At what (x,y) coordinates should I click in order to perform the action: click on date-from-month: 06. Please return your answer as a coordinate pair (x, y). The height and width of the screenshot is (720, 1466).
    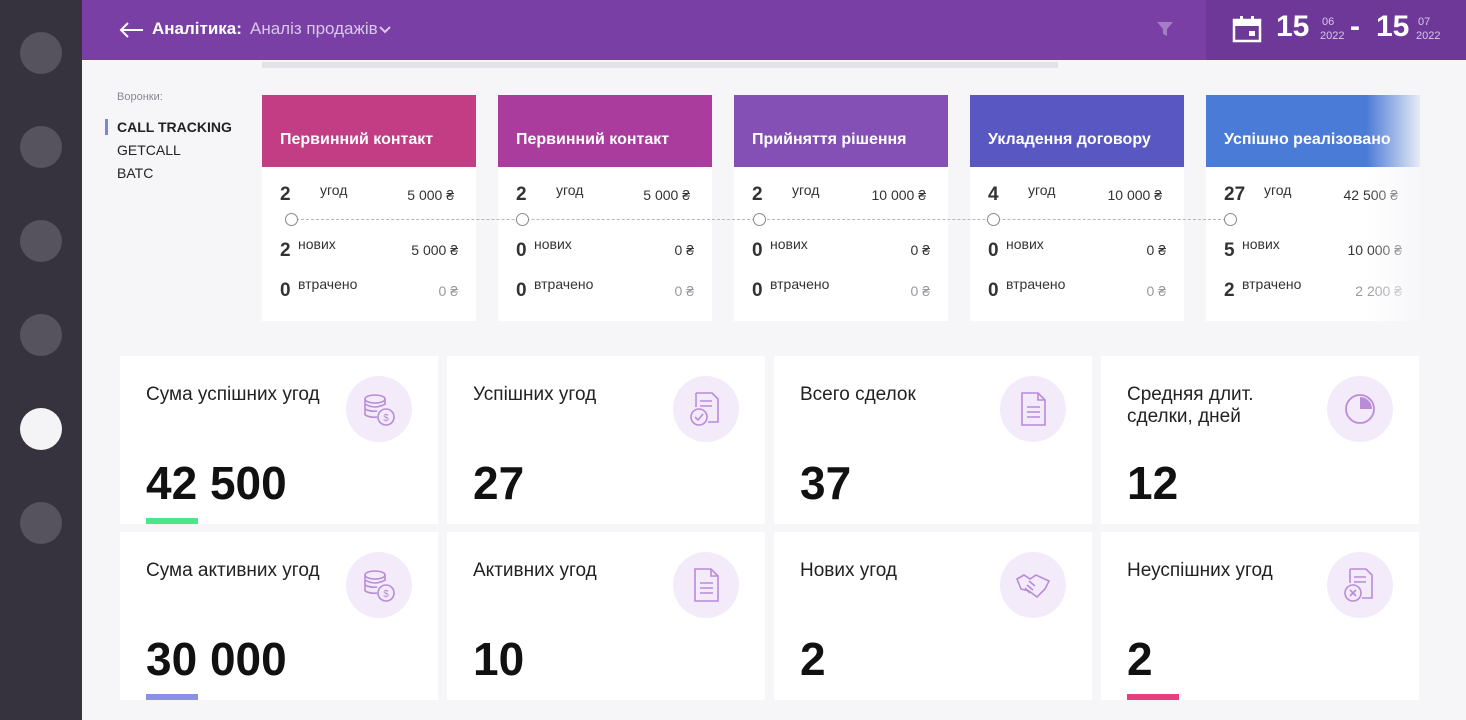
    Looking at the image, I should click on (1328, 22).